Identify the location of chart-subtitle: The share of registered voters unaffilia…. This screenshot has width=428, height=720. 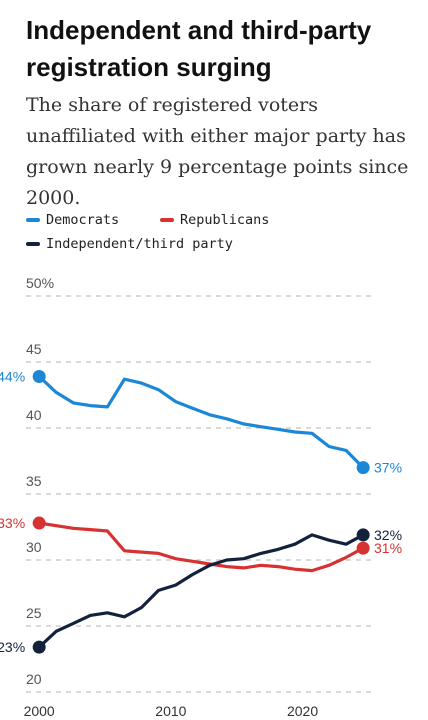
(217, 151).